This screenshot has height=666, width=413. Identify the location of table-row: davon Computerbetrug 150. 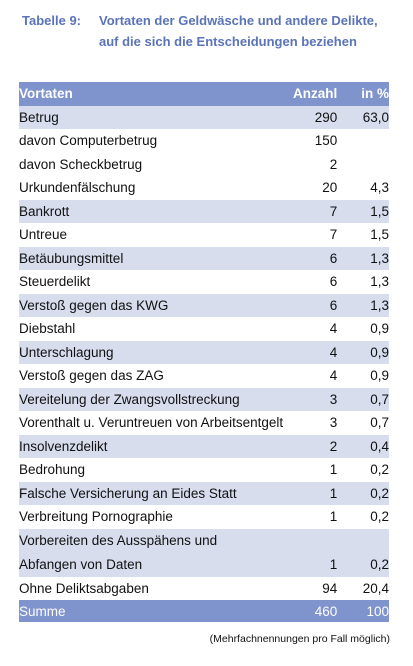
(204, 141).